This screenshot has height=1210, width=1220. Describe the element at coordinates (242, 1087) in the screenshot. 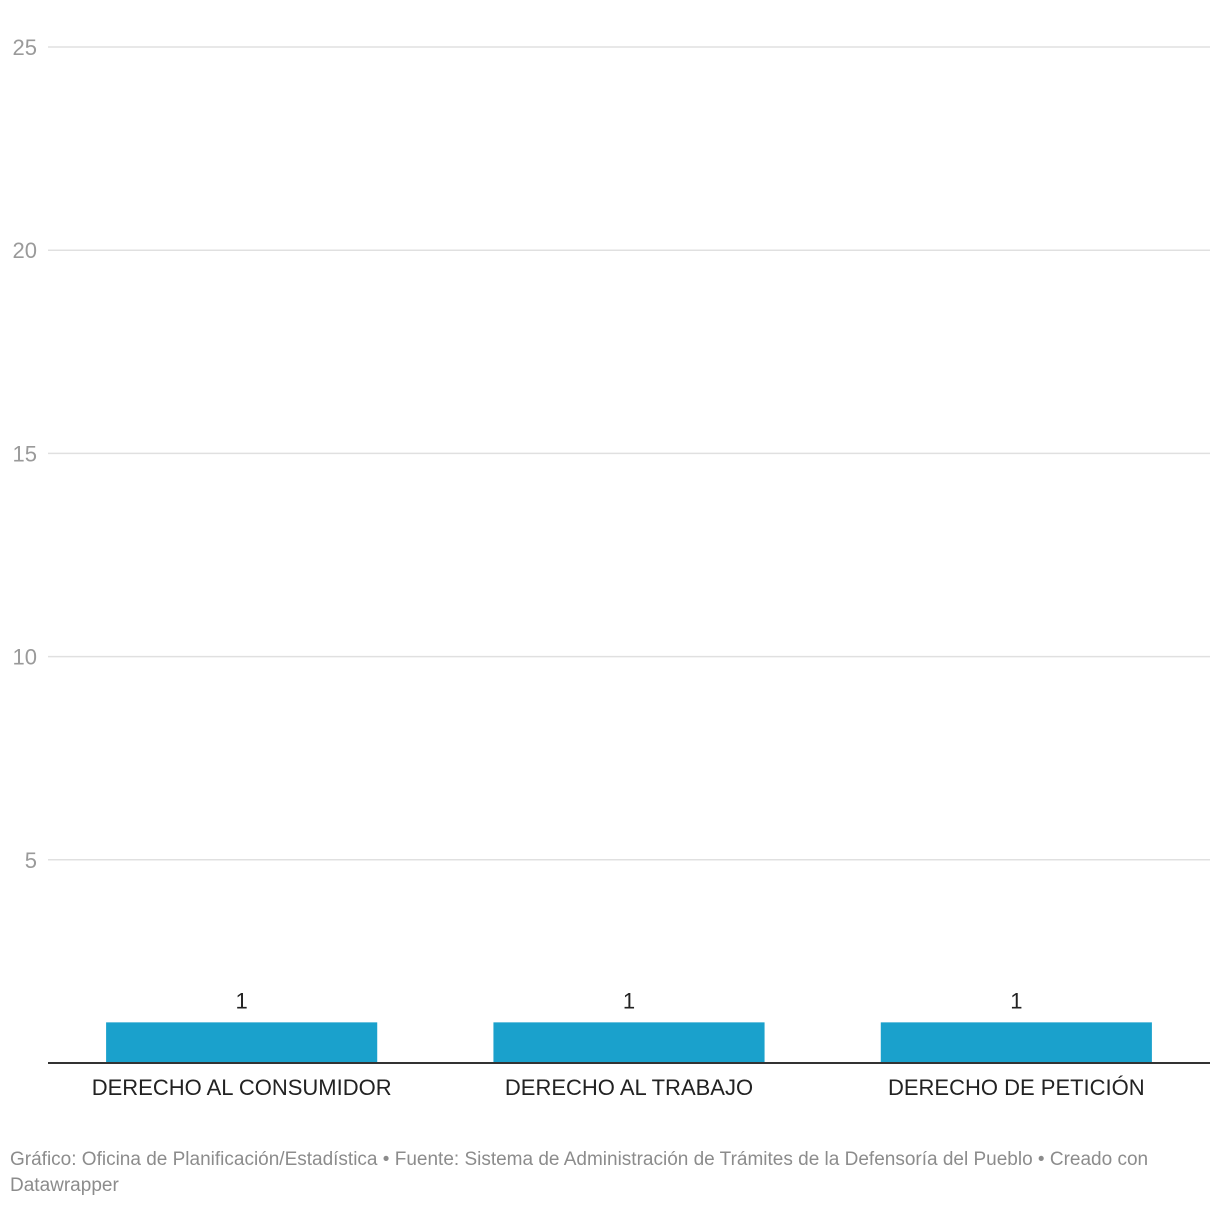

I see `x-tick-label: DERECHO AL CONSUMIDOR` at that location.